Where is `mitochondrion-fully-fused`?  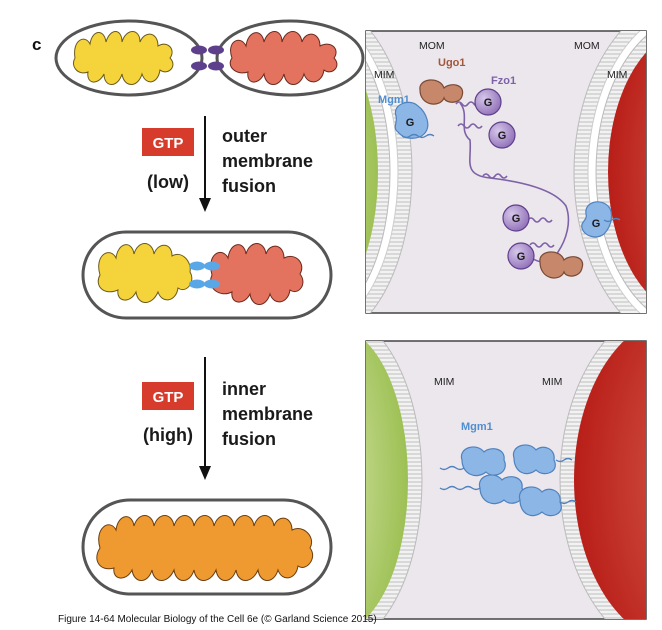 mitochondrion-fully-fused is located at coordinates (207, 547).